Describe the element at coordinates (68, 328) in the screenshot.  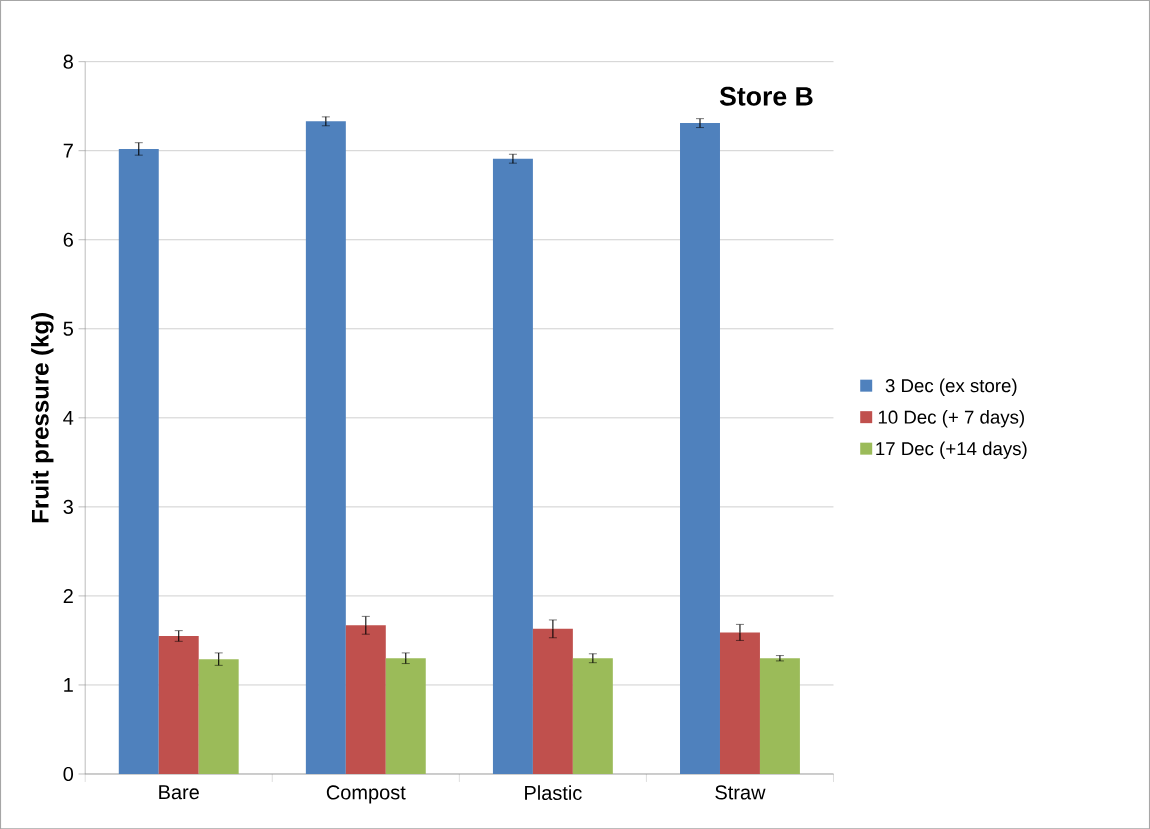
I see `y-tick-label: 5` at that location.